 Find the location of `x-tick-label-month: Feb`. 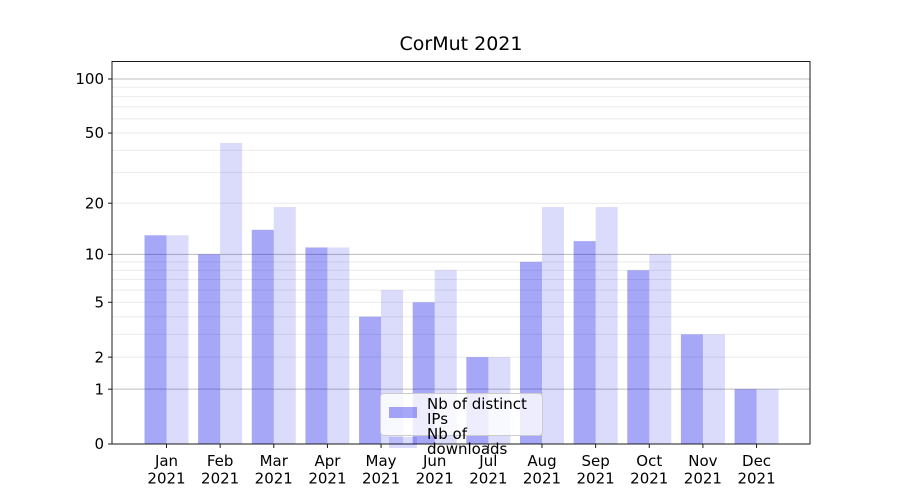

x-tick-label-month: Feb is located at coordinates (220, 461).